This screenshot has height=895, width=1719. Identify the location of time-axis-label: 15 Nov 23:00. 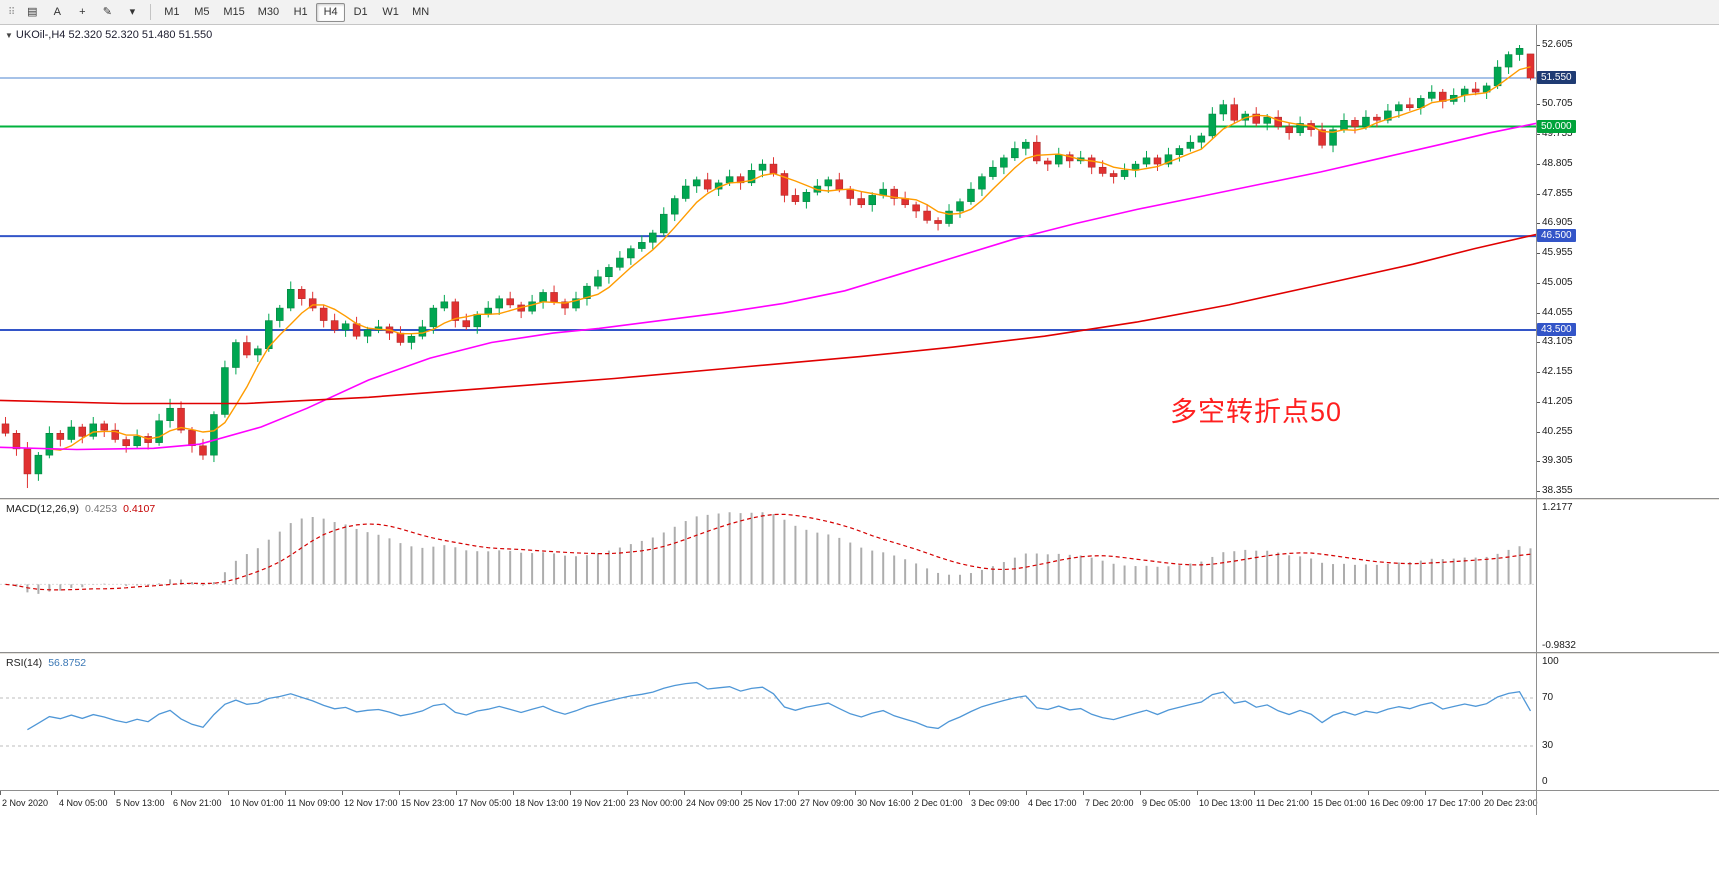
(428, 803).